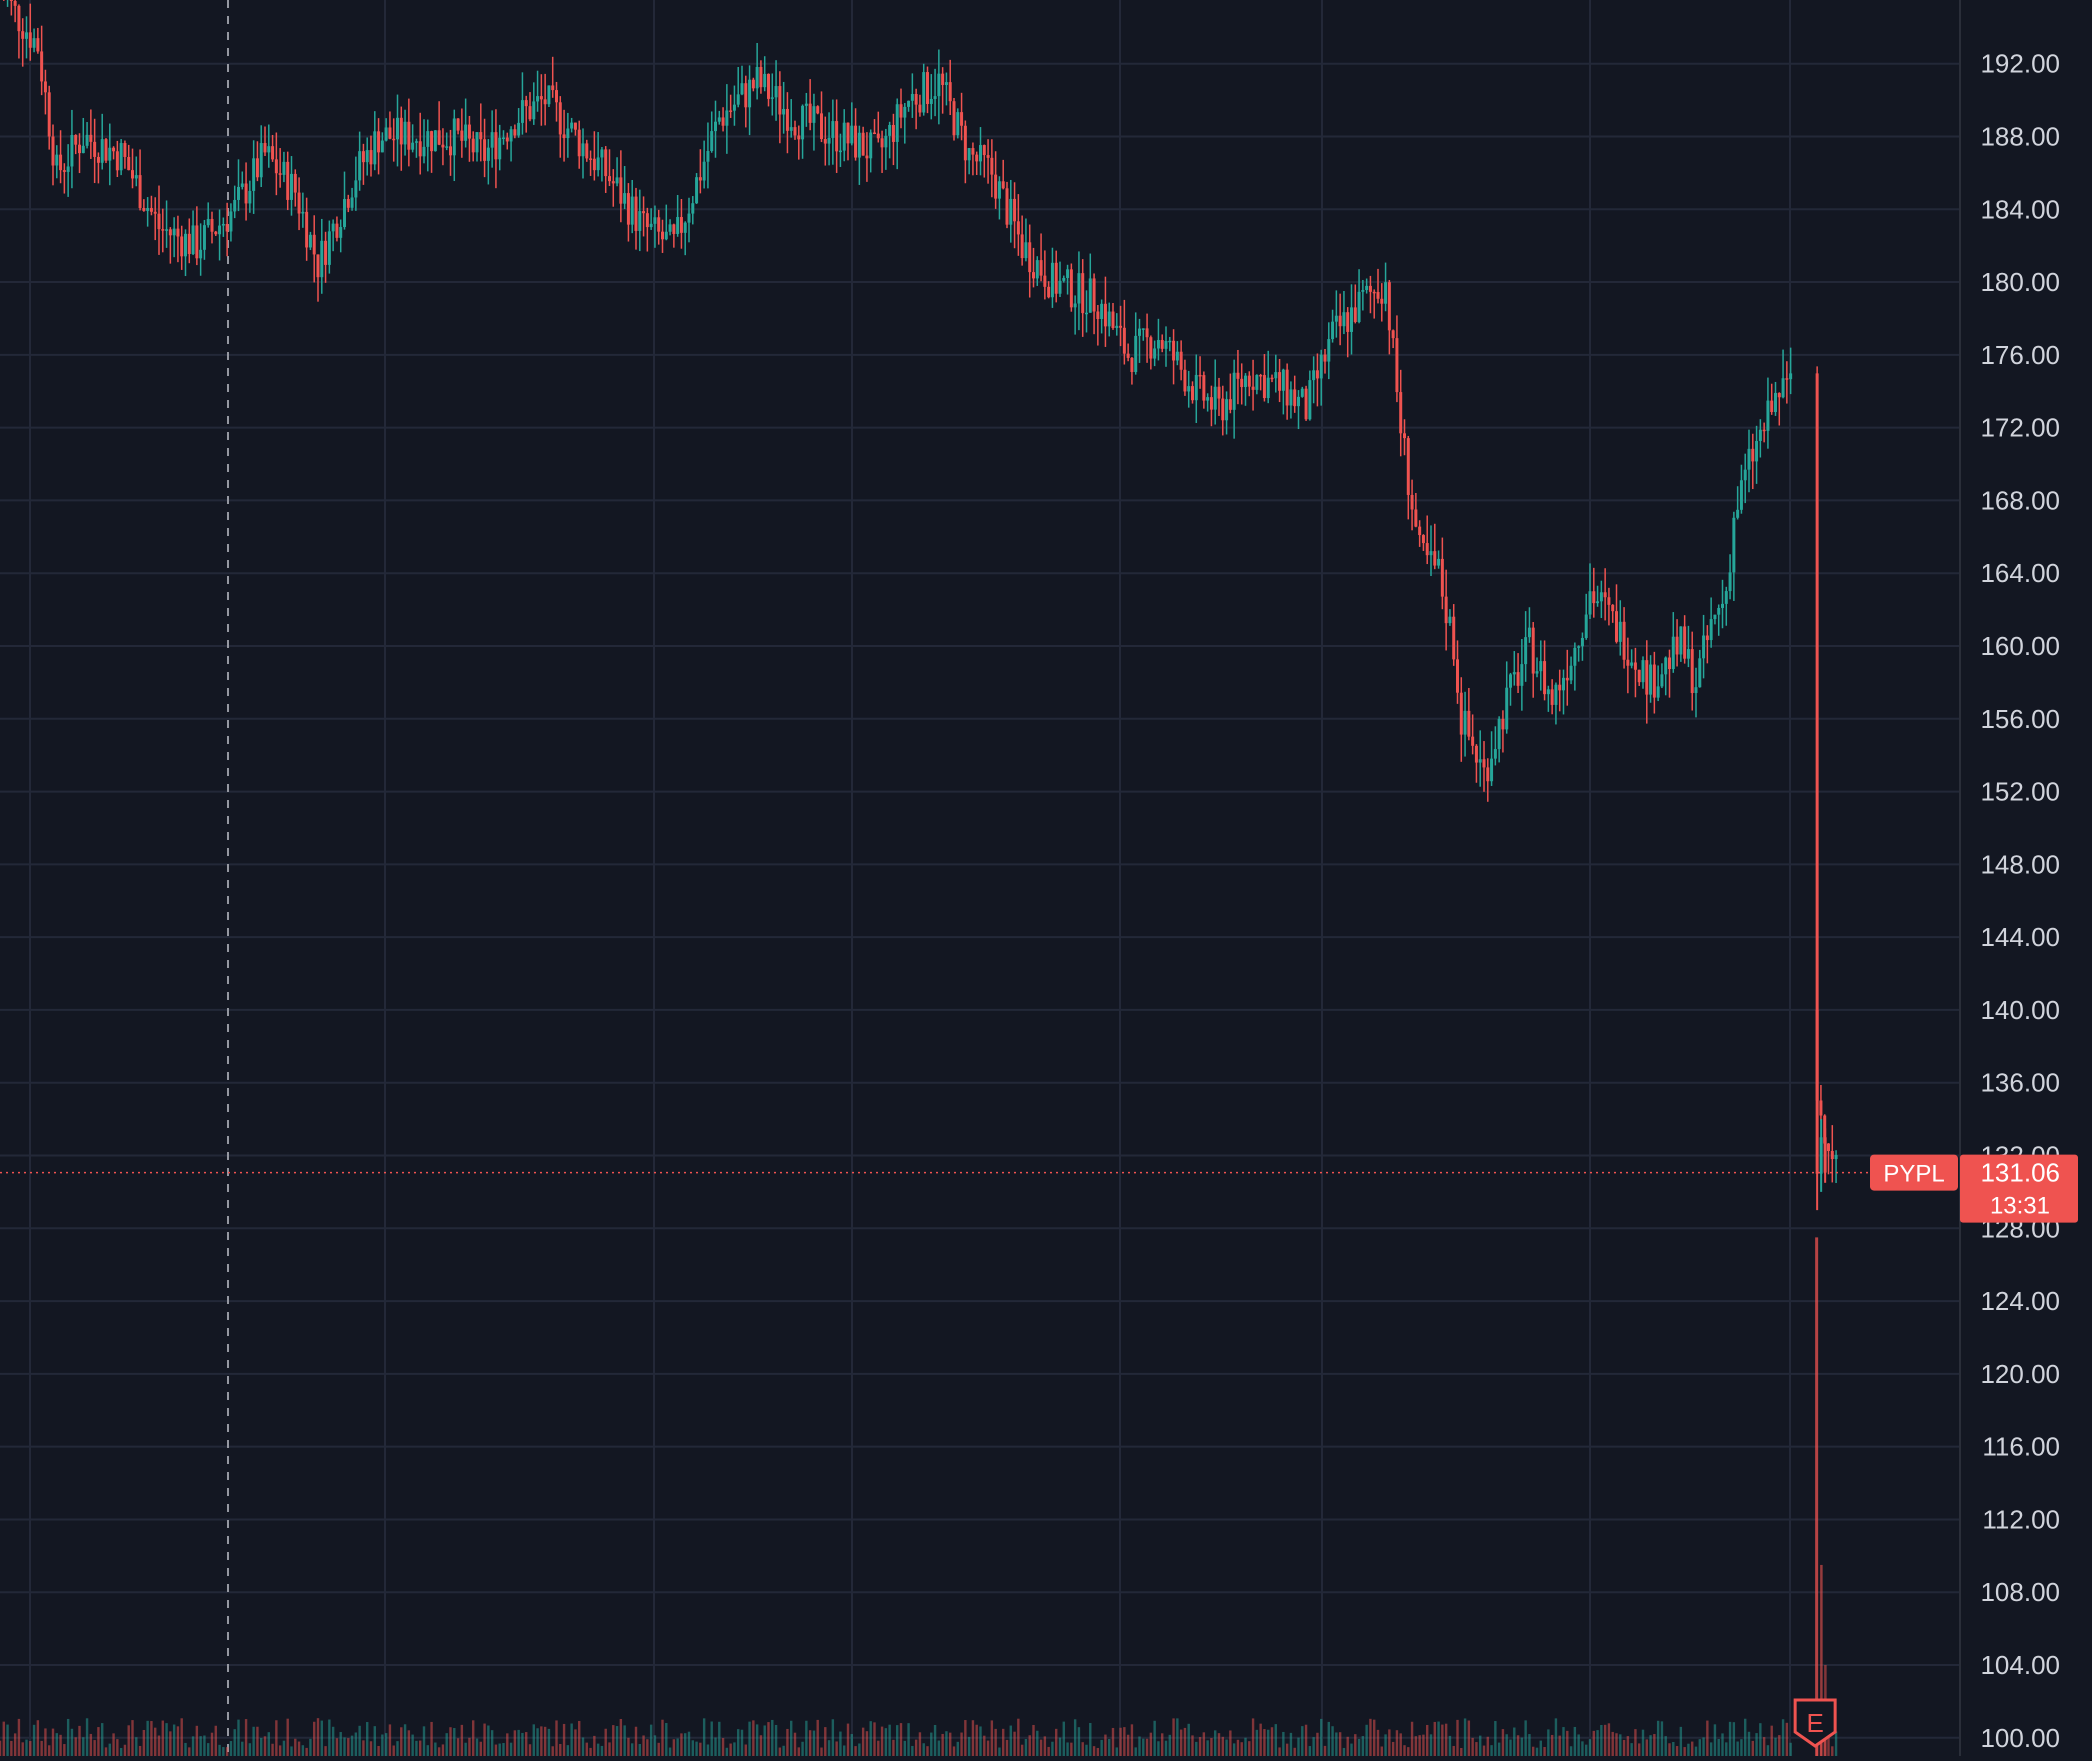 The height and width of the screenshot is (1761, 2092). I want to click on price-tick-label: 104.00, so click(2020, 1665).